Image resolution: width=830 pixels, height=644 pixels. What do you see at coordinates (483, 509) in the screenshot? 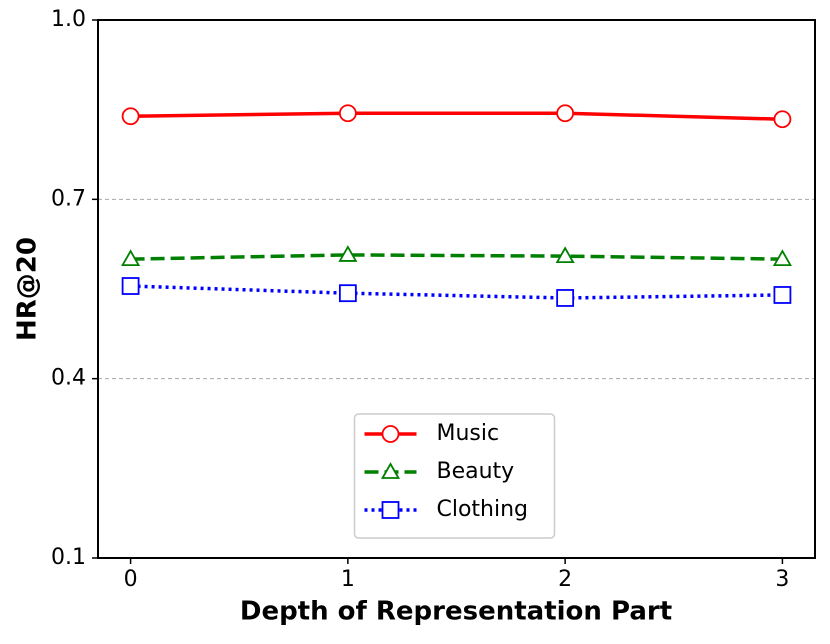
I see `legend-label: Clothing` at bounding box center [483, 509].